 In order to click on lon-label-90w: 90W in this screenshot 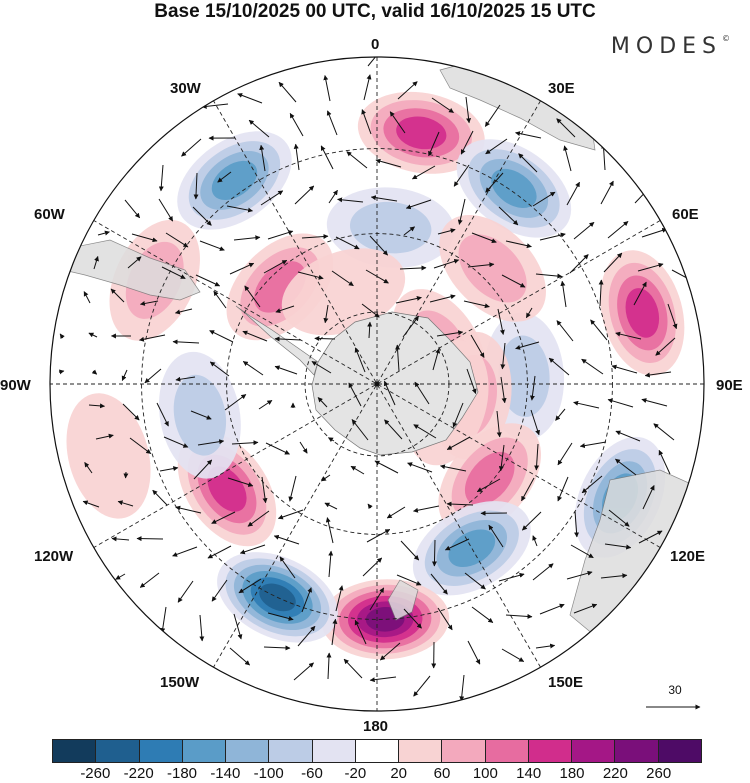, I will do `click(15, 385)`.